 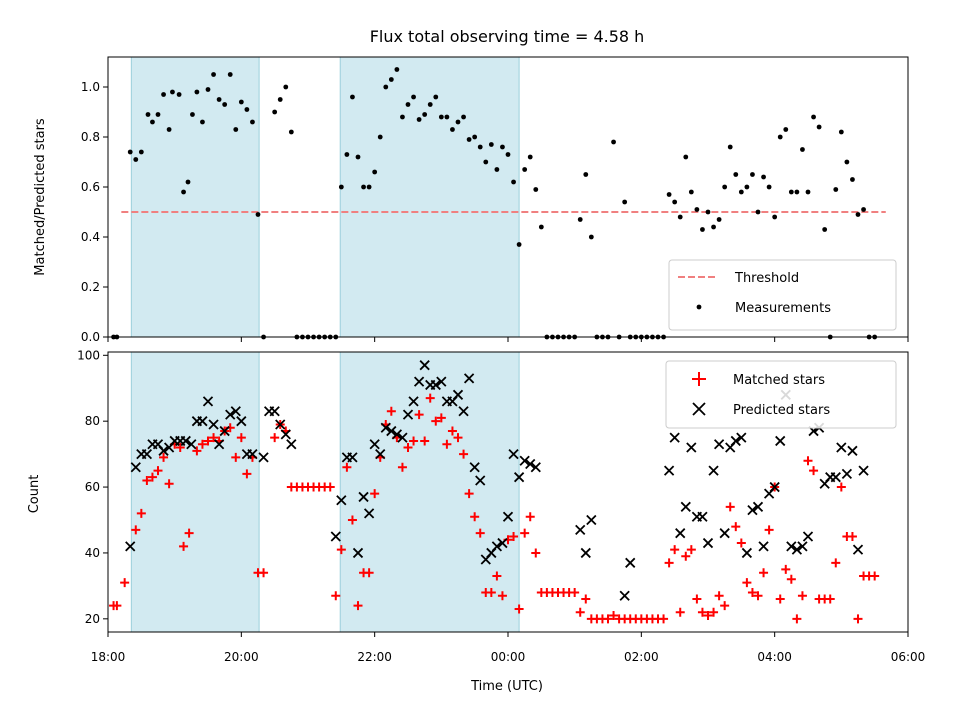 What do you see at coordinates (699, 379) in the screenshot?
I see `legend-matched-swatch` at bounding box center [699, 379].